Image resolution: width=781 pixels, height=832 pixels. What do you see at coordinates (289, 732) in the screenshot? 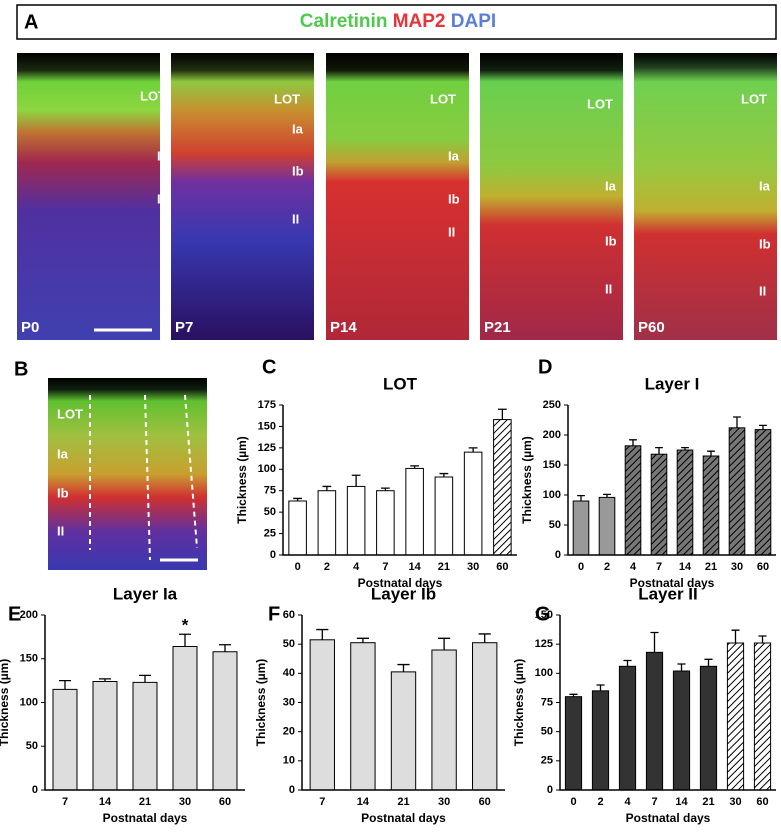
I see `y-tick-label: 20` at bounding box center [289, 732].